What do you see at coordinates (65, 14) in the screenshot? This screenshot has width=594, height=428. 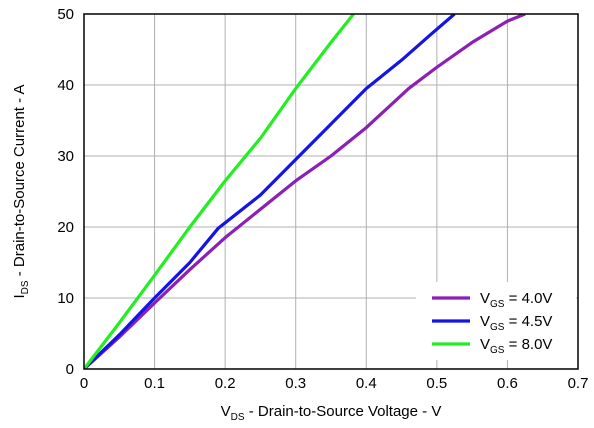 I see `y-tick-label: 50` at bounding box center [65, 14].